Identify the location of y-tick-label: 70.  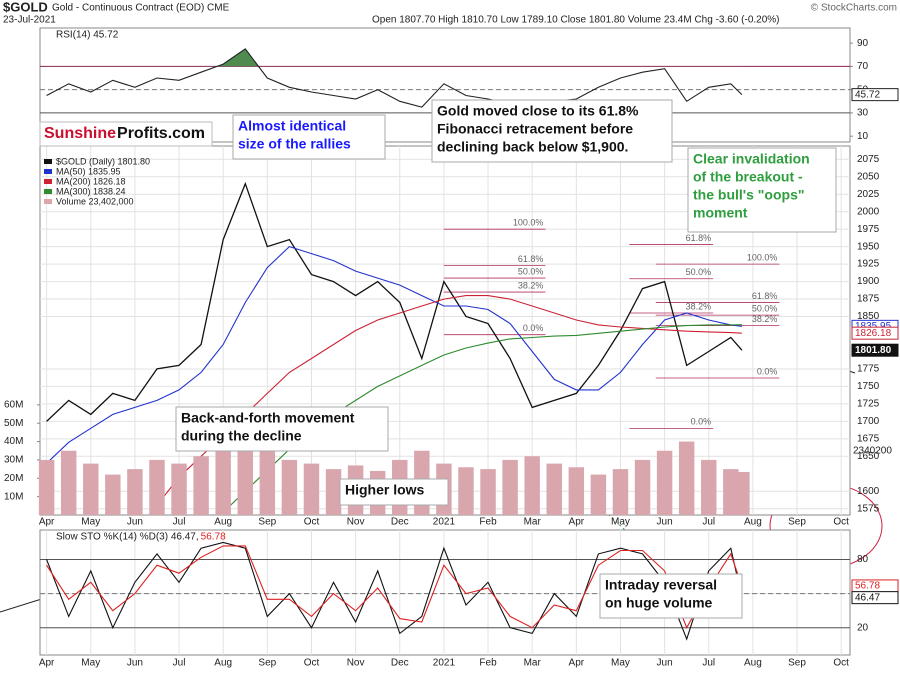
(863, 66).